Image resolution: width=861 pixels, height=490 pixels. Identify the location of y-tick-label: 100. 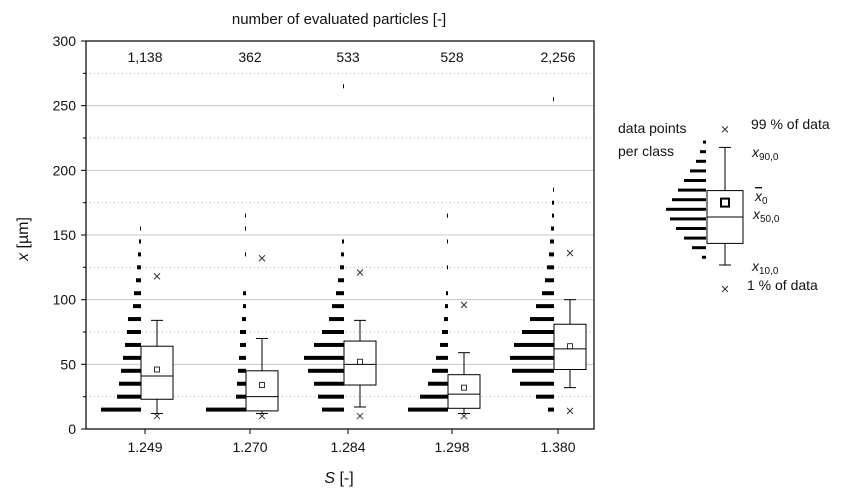
(65, 300).